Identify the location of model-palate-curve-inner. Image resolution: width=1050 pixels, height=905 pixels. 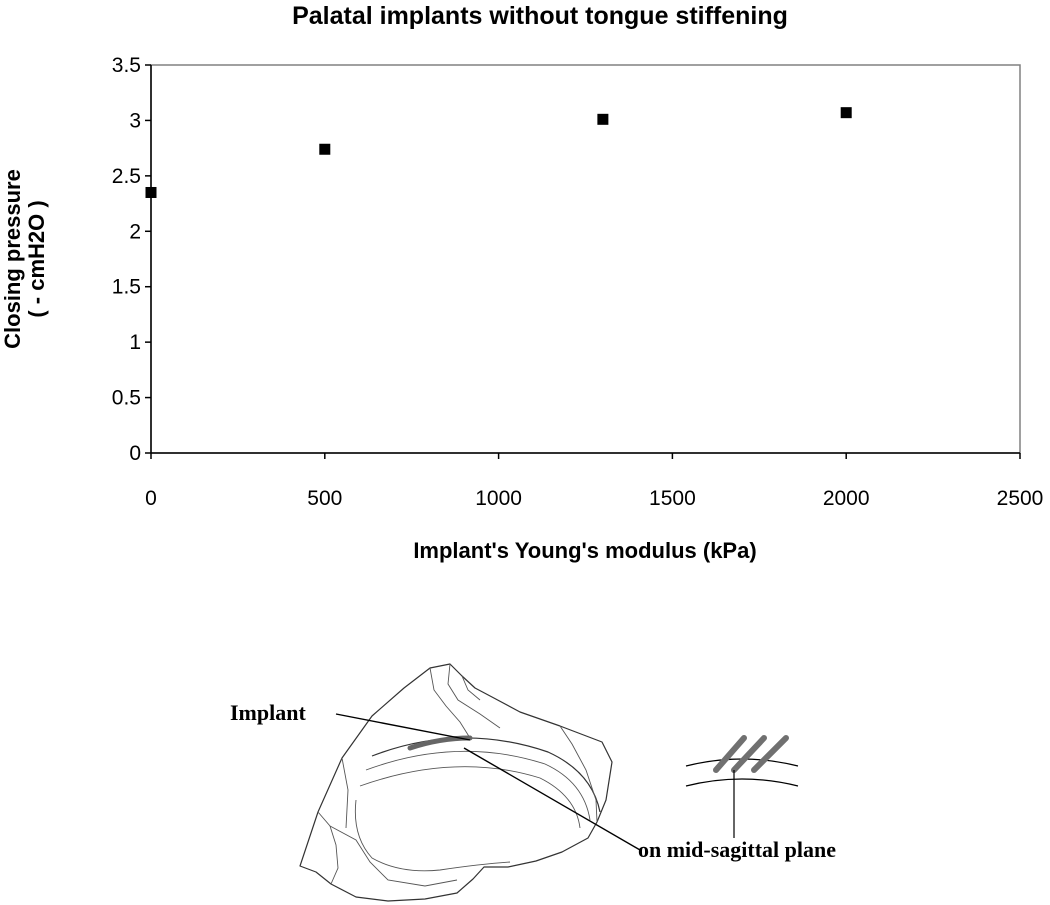
(478, 785).